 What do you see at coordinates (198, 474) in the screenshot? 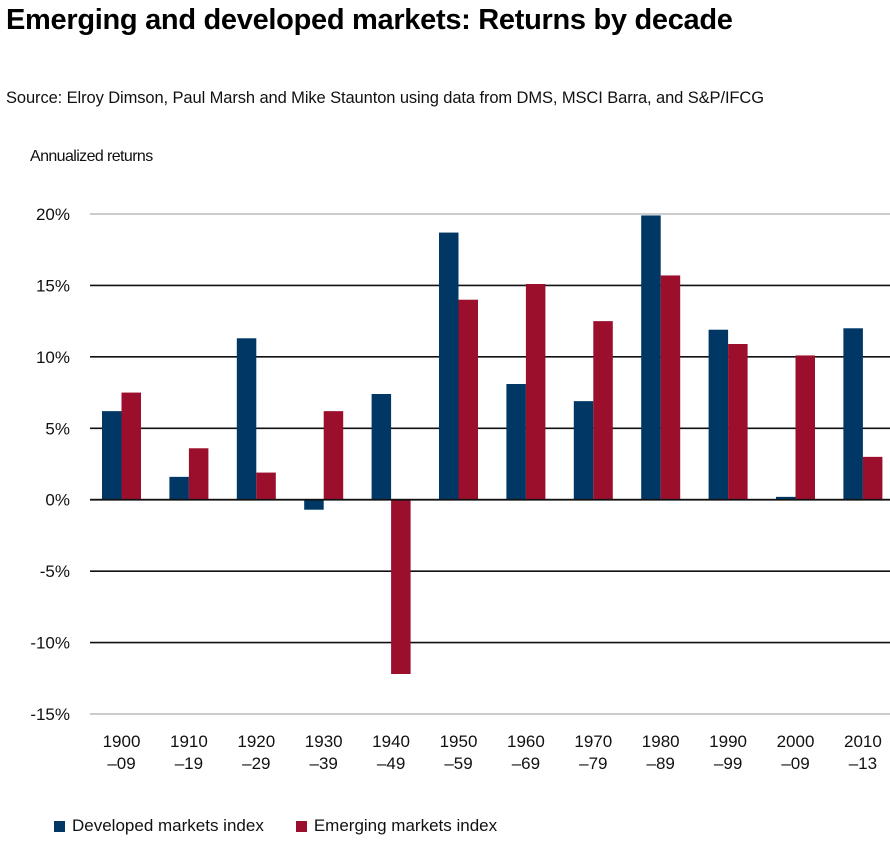
I see `bar-emerging-1910` at bounding box center [198, 474].